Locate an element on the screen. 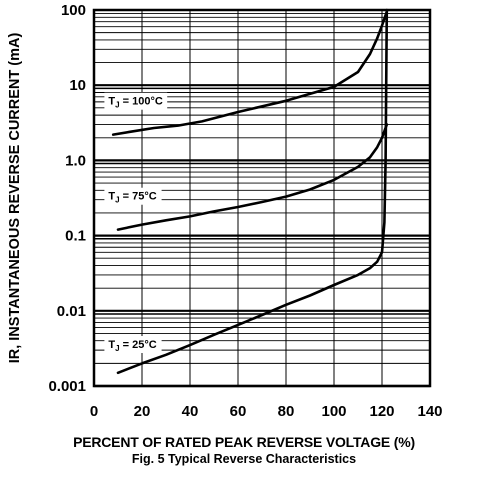 This screenshot has height=477, width=488. curve-label-text: TJ = 100°C is located at coordinates (135, 103).